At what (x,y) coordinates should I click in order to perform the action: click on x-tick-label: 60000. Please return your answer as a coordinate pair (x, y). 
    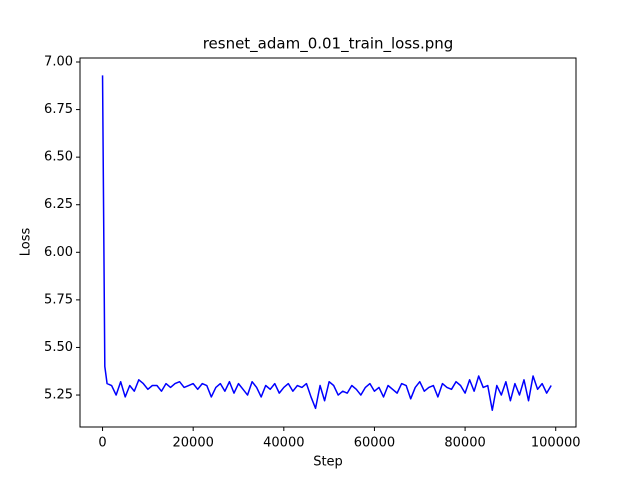
    Looking at the image, I should click on (374, 443).